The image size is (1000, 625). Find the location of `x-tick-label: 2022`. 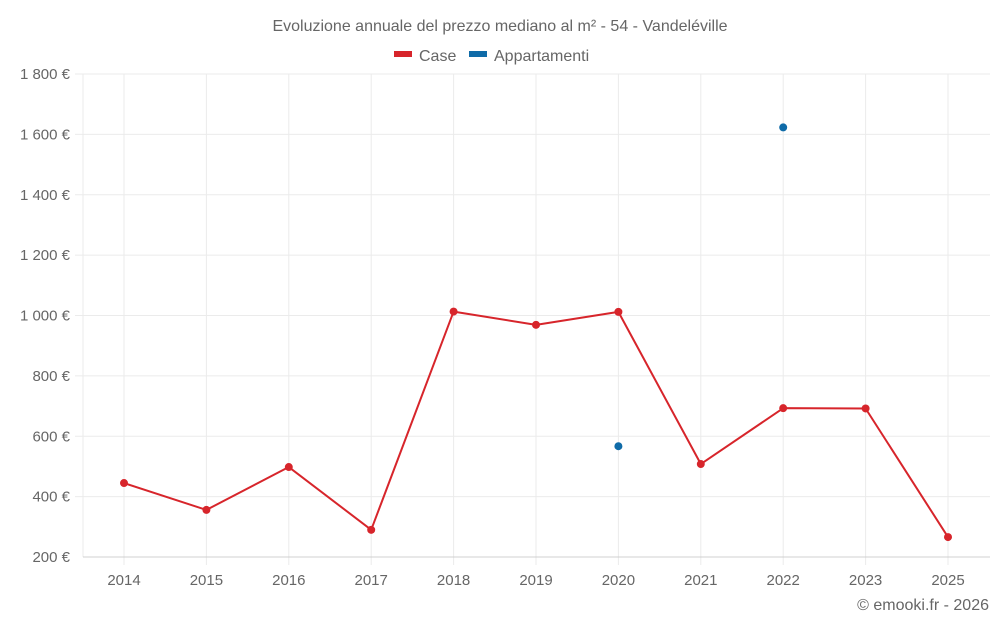

x-tick-label: 2022 is located at coordinates (783, 580).